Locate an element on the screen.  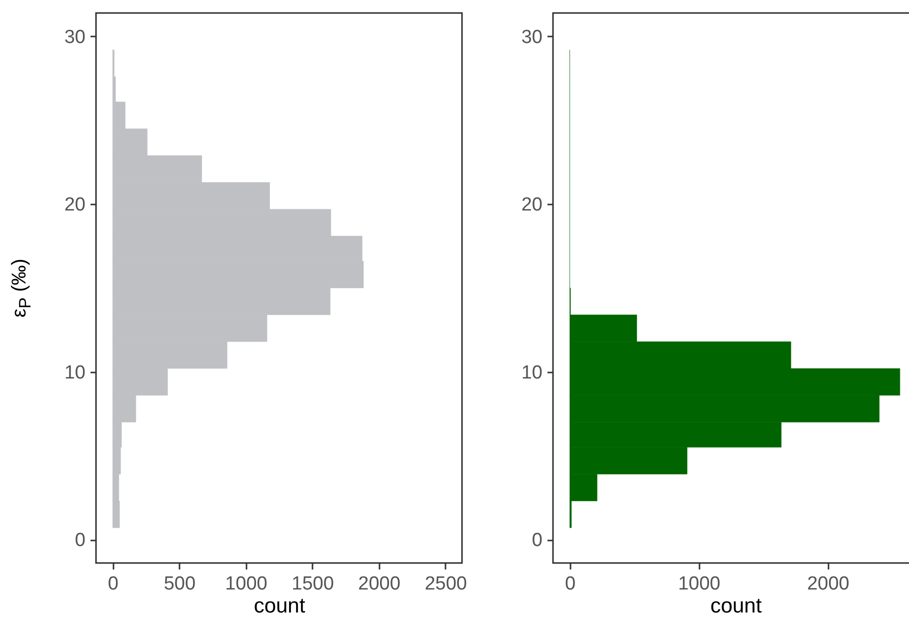
x-tick-label: 1500 is located at coordinates (313, 584).